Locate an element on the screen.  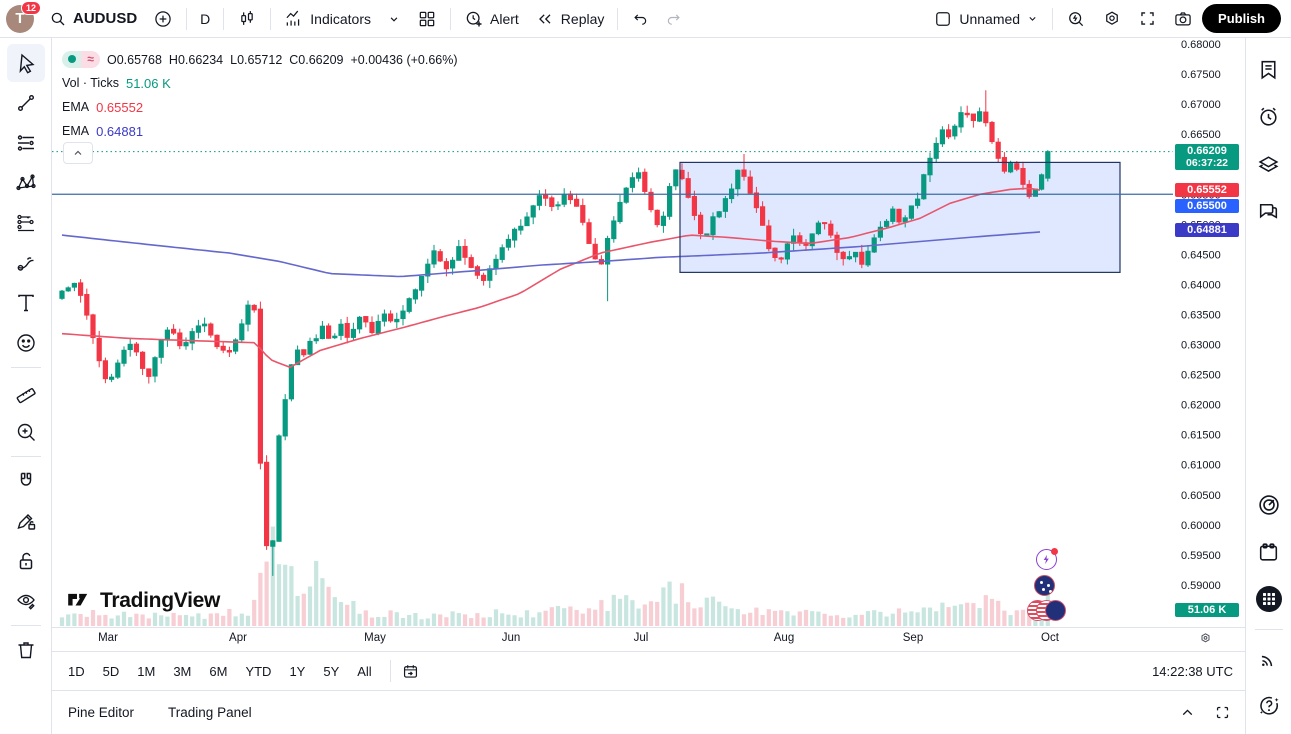
session-clock: 14:22:38 UTC is located at coordinates (1192, 671).